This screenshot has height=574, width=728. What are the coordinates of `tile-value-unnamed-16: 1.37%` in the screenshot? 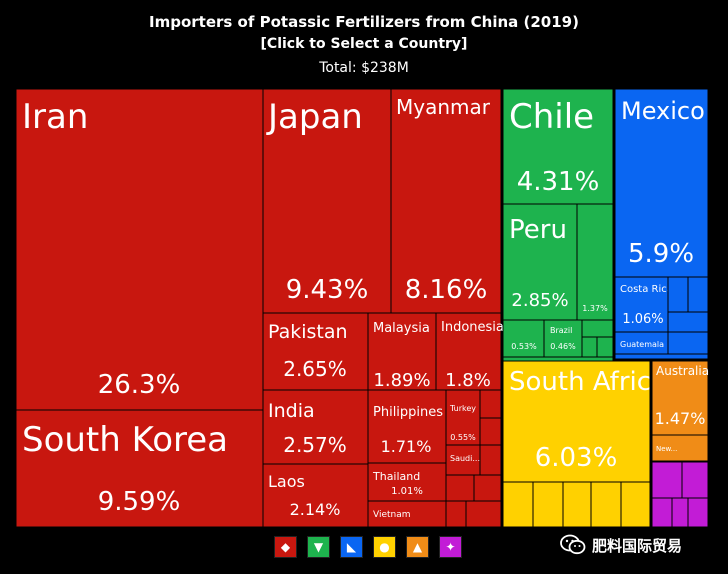 It's located at (595, 308).